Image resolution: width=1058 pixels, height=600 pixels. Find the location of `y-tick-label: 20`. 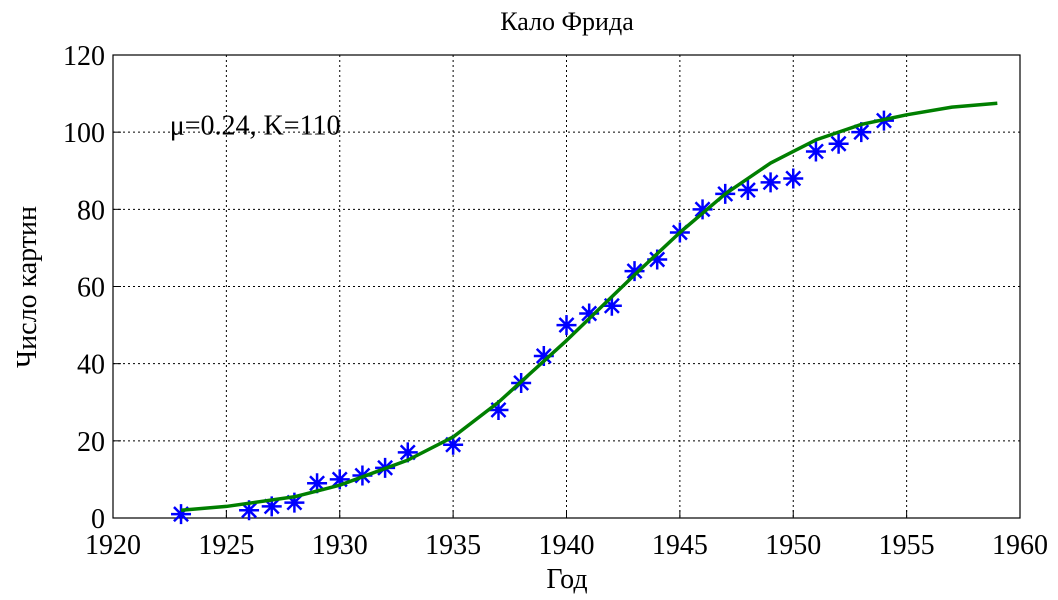

y-tick-label: 20 is located at coordinates (91, 442).